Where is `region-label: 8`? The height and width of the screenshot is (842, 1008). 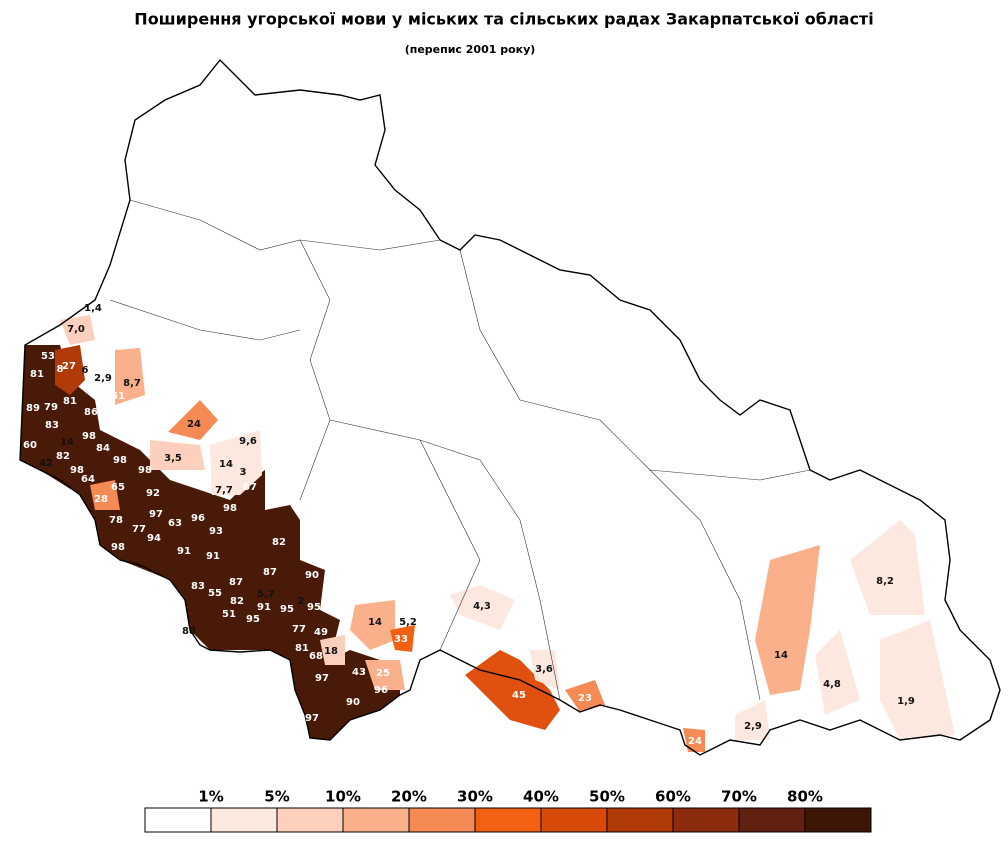
region-label: 8 is located at coordinates (60, 369).